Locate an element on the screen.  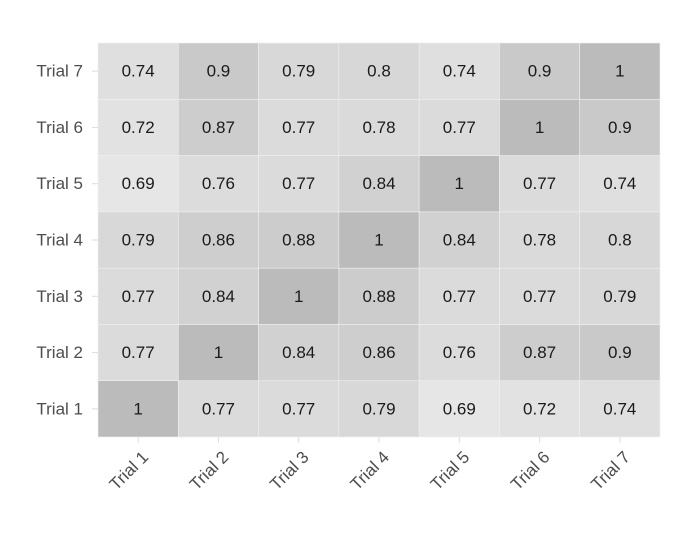
x-tick-label: Trial 1 is located at coordinates (129, 471).